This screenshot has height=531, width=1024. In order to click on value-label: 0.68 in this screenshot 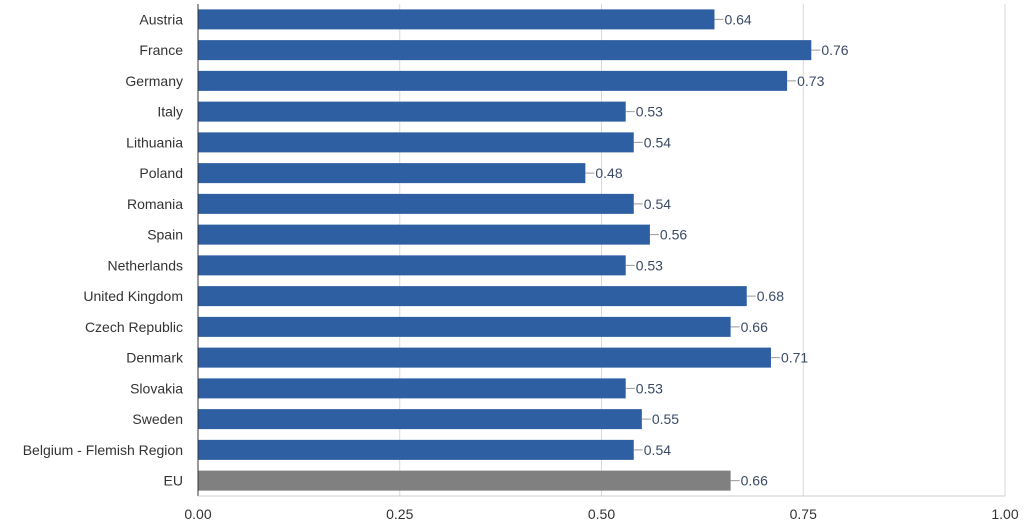, I will do `click(770, 296)`.